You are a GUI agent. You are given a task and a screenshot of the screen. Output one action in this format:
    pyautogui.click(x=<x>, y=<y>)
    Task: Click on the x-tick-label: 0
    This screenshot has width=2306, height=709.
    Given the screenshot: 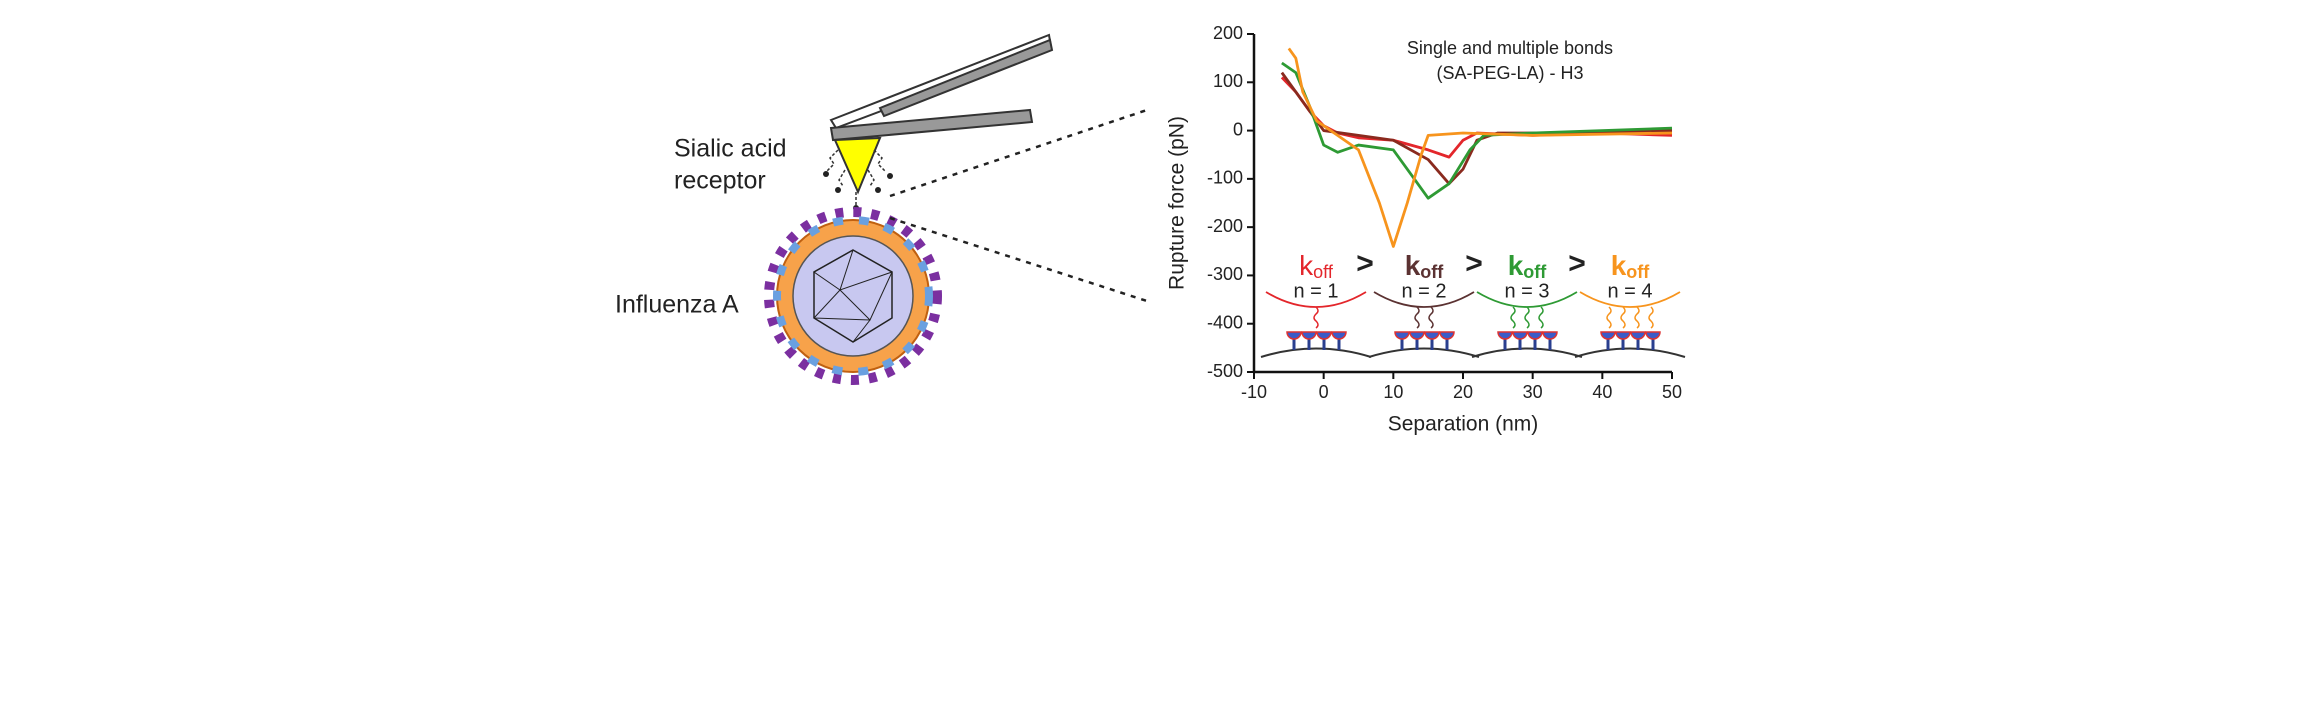 What is the action you would take?
    pyautogui.click(x=1324, y=392)
    